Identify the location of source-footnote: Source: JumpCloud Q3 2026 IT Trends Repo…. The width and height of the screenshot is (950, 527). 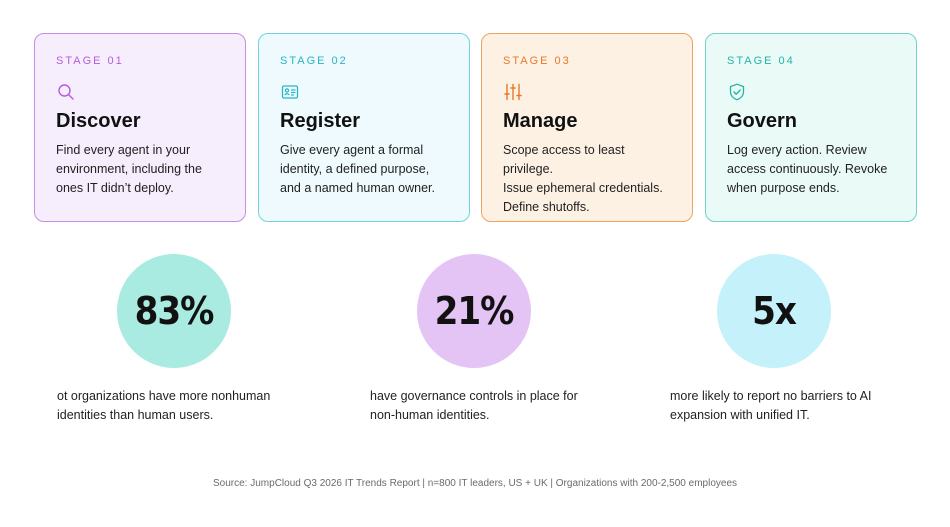
(475, 483).